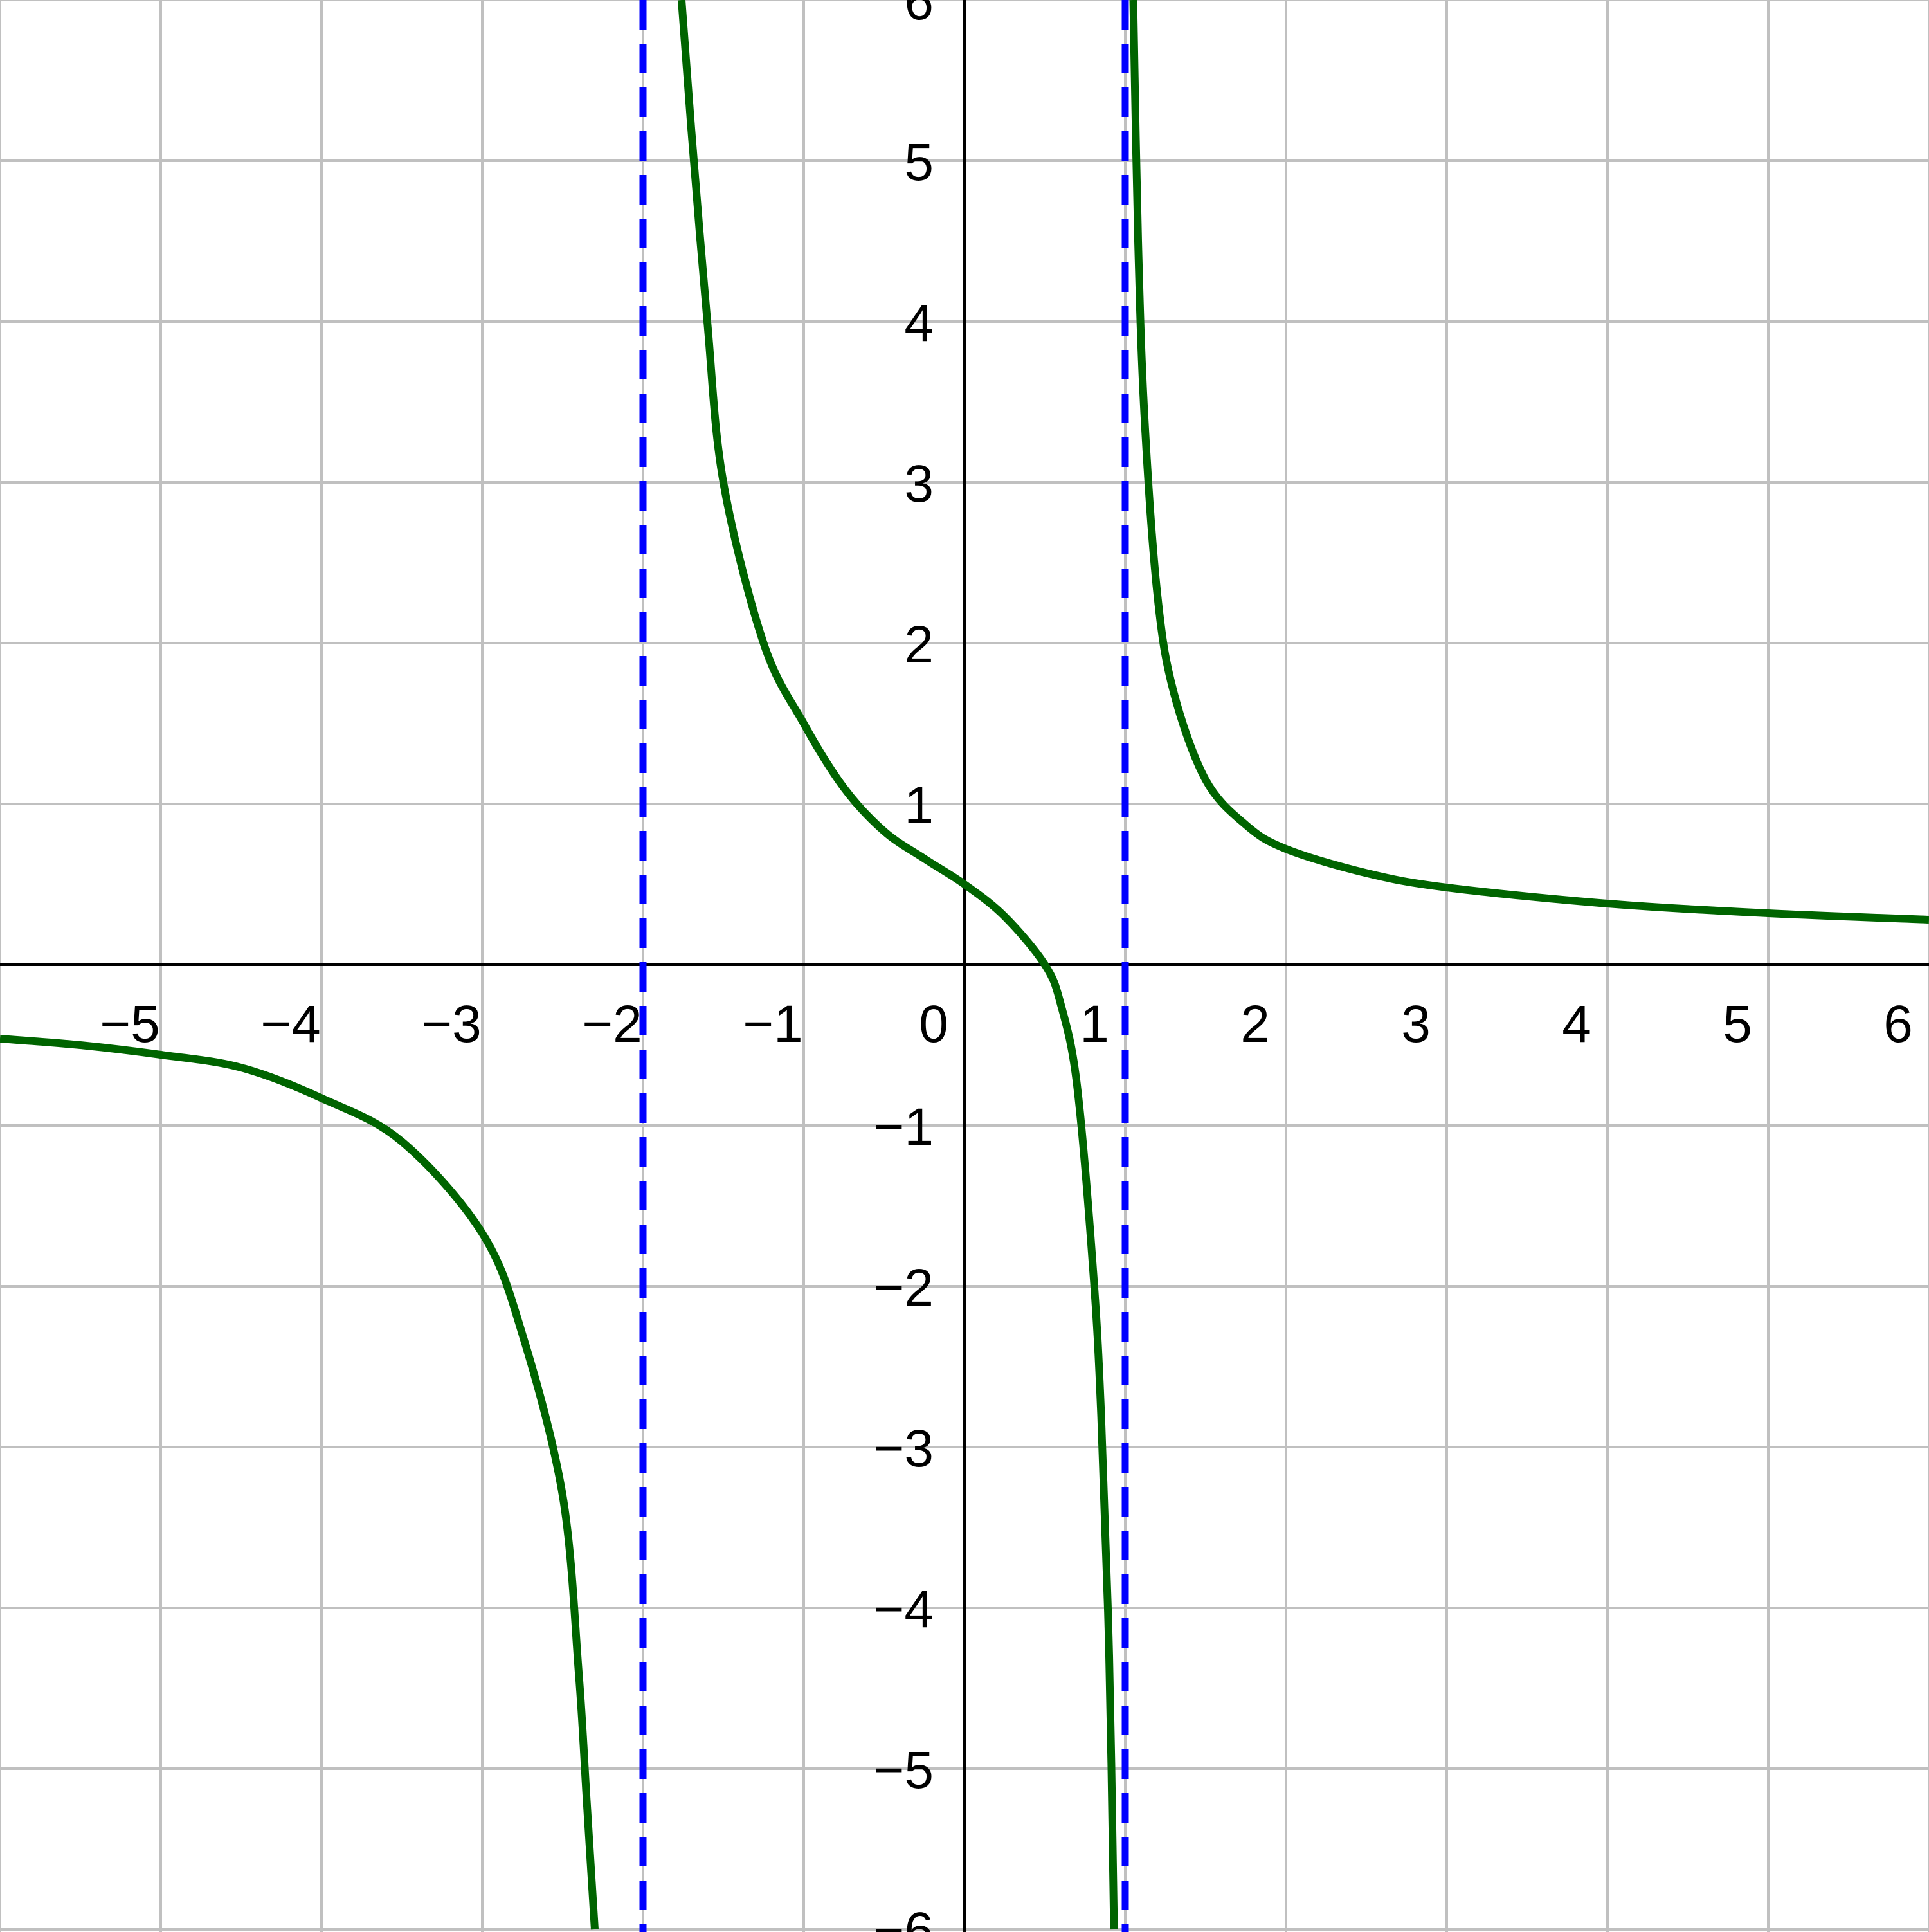 This screenshot has height=1932, width=1929. I want to click on y-tick-label: 2, so click(919, 645).